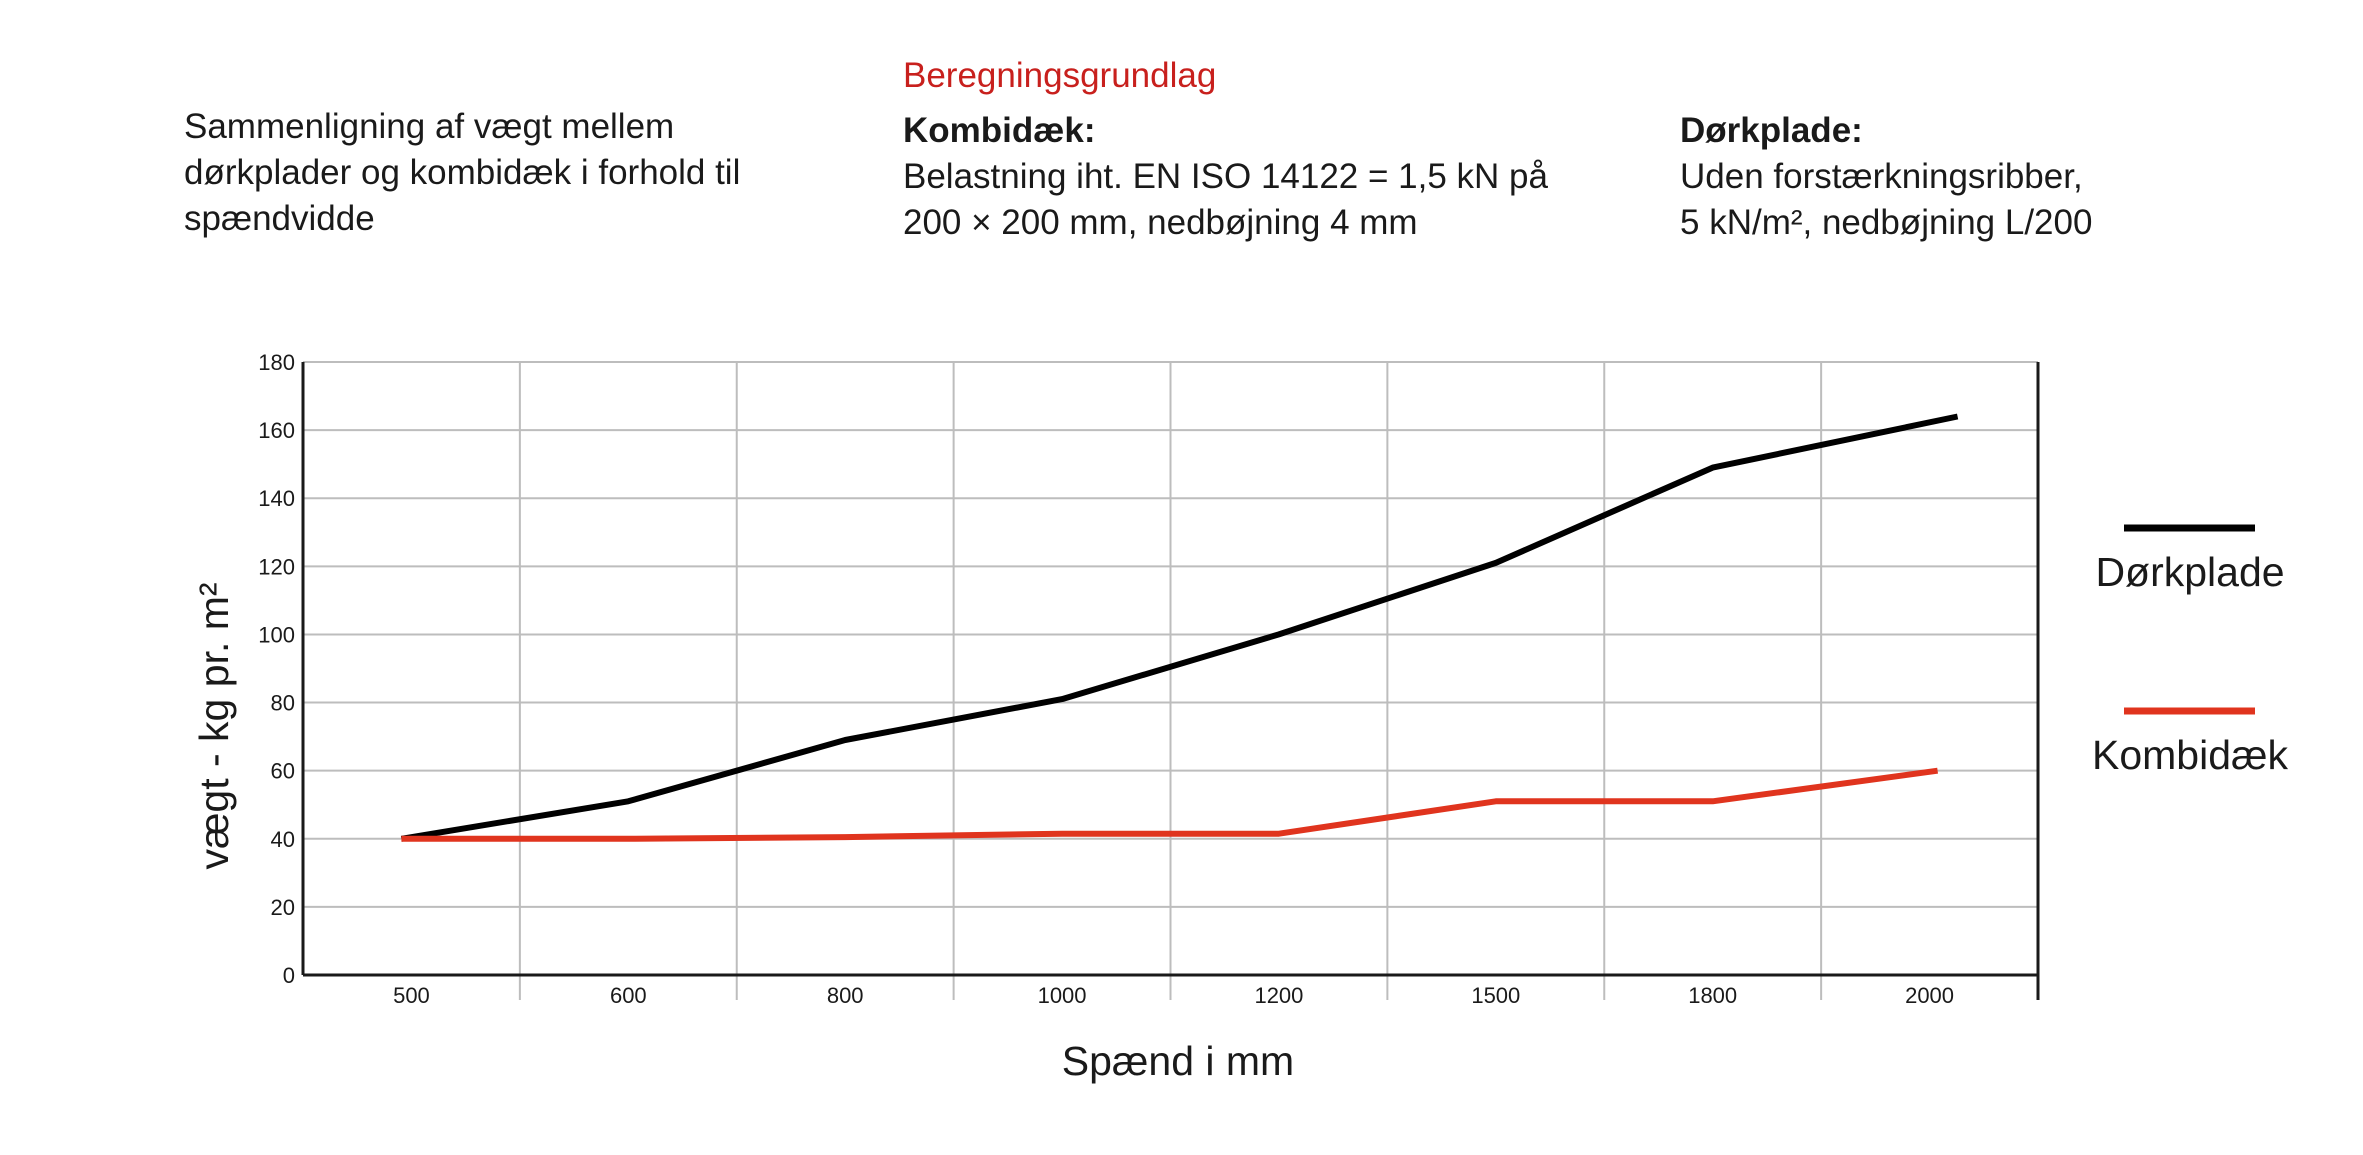 The width and height of the screenshot is (2363, 1155). Describe the element at coordinates (1062, 995) in the screenshot. I see `x-tick-label: 1000` at that location.